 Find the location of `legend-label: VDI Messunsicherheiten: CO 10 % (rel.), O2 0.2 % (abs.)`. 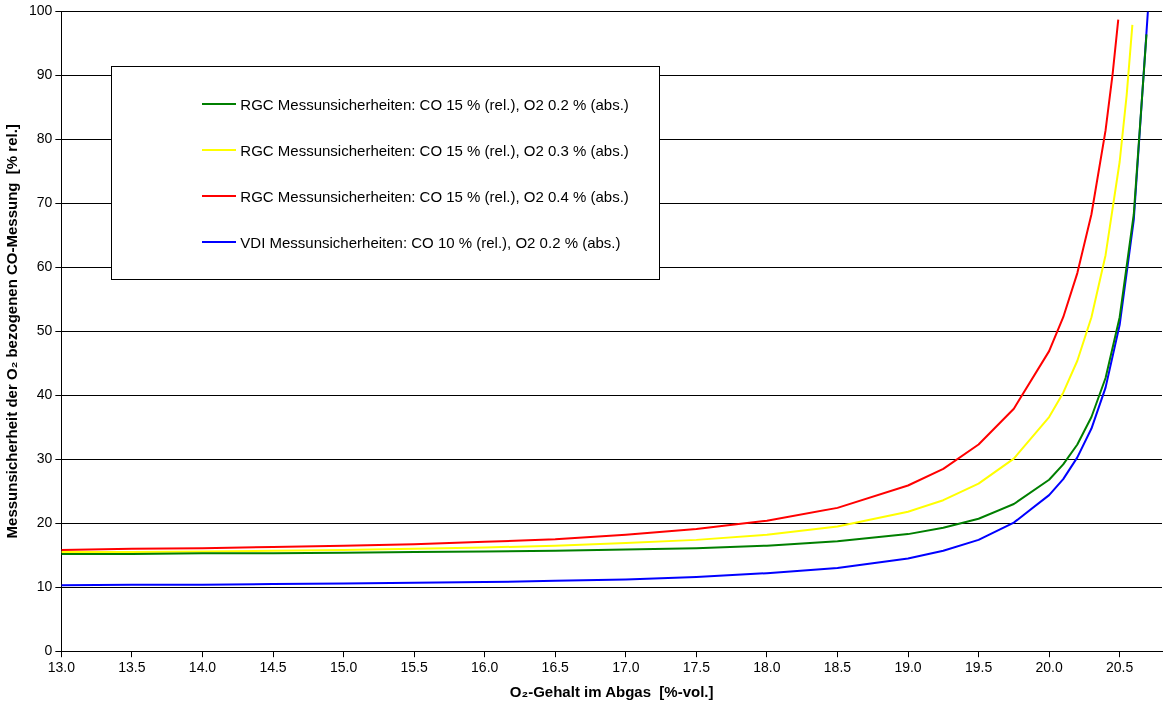

legend-label: VDI Messunsicherheiten: CO 10 % (rel.), O2 0.2 % (abs.) is located at coordinates (430, 242).